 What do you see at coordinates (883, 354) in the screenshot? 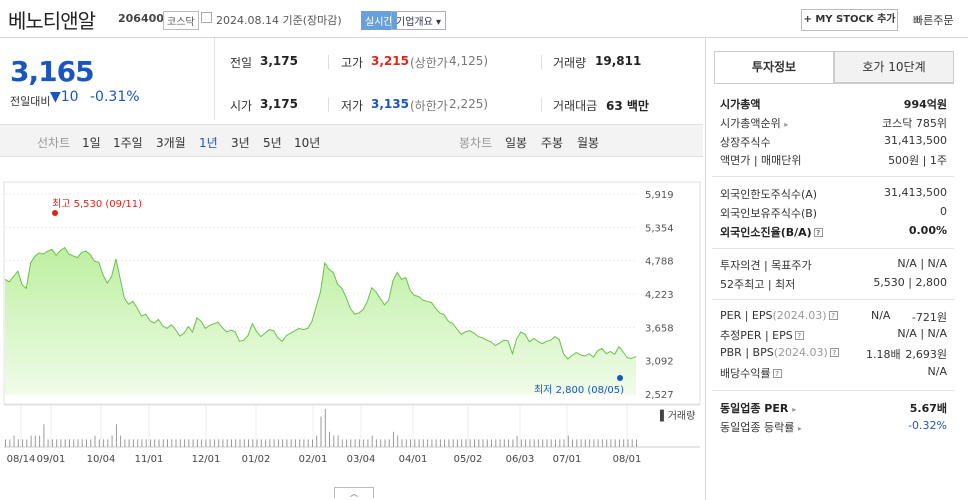
I see `pbr-value: 1.18배` at bounding box center [883, 354].